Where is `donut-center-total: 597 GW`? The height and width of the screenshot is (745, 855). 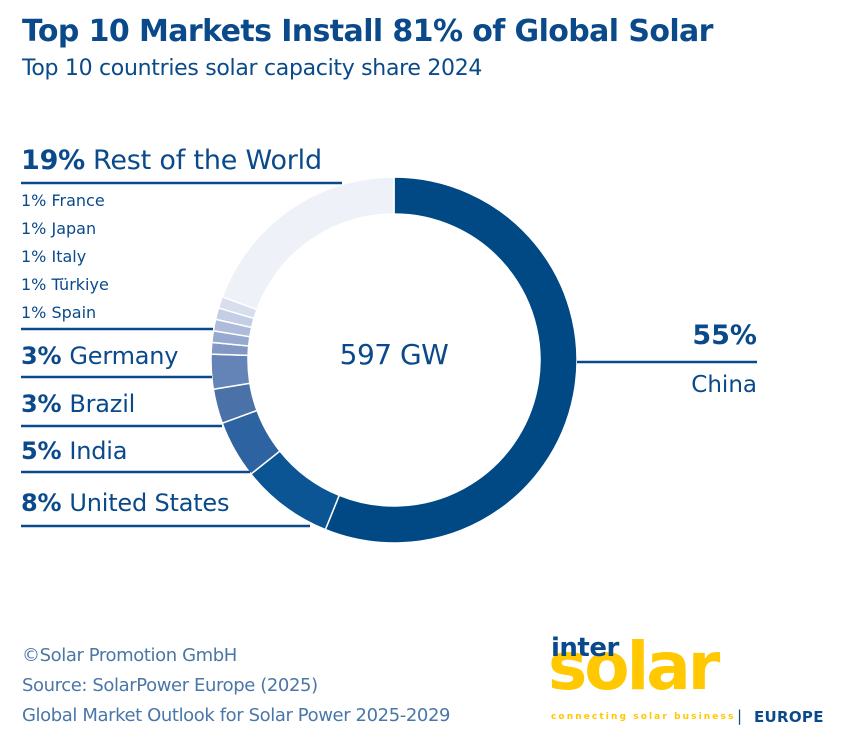 donut-center-total: 597 GW is located at coordinates (394, 354).